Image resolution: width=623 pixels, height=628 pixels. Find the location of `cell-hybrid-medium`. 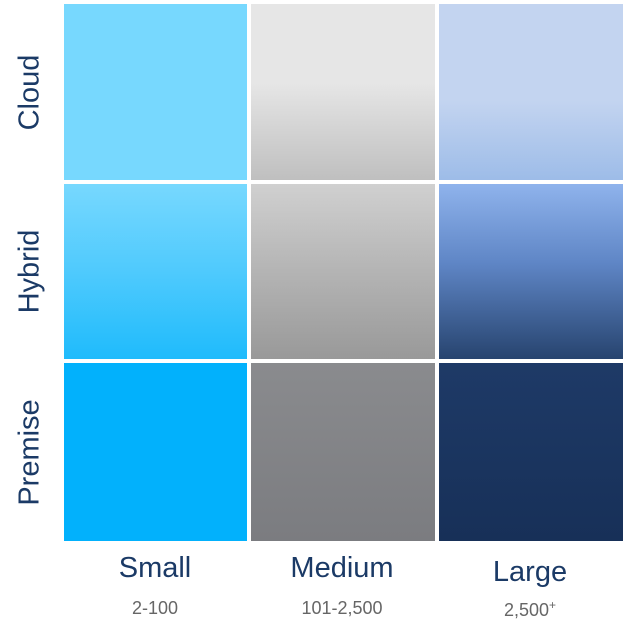

cell-hybrid-medium is located at coordinates (343, 271).